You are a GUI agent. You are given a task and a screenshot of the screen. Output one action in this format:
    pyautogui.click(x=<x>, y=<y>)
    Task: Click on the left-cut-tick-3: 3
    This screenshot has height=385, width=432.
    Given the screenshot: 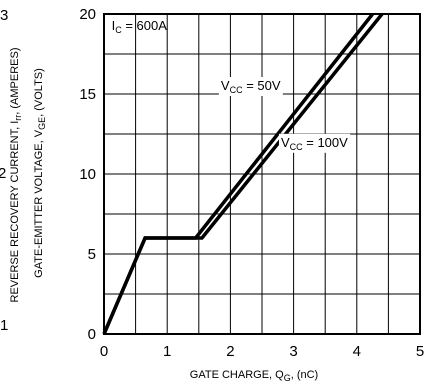 What is the action you would take?
    pyautogui.click(x=4, y=15)
    